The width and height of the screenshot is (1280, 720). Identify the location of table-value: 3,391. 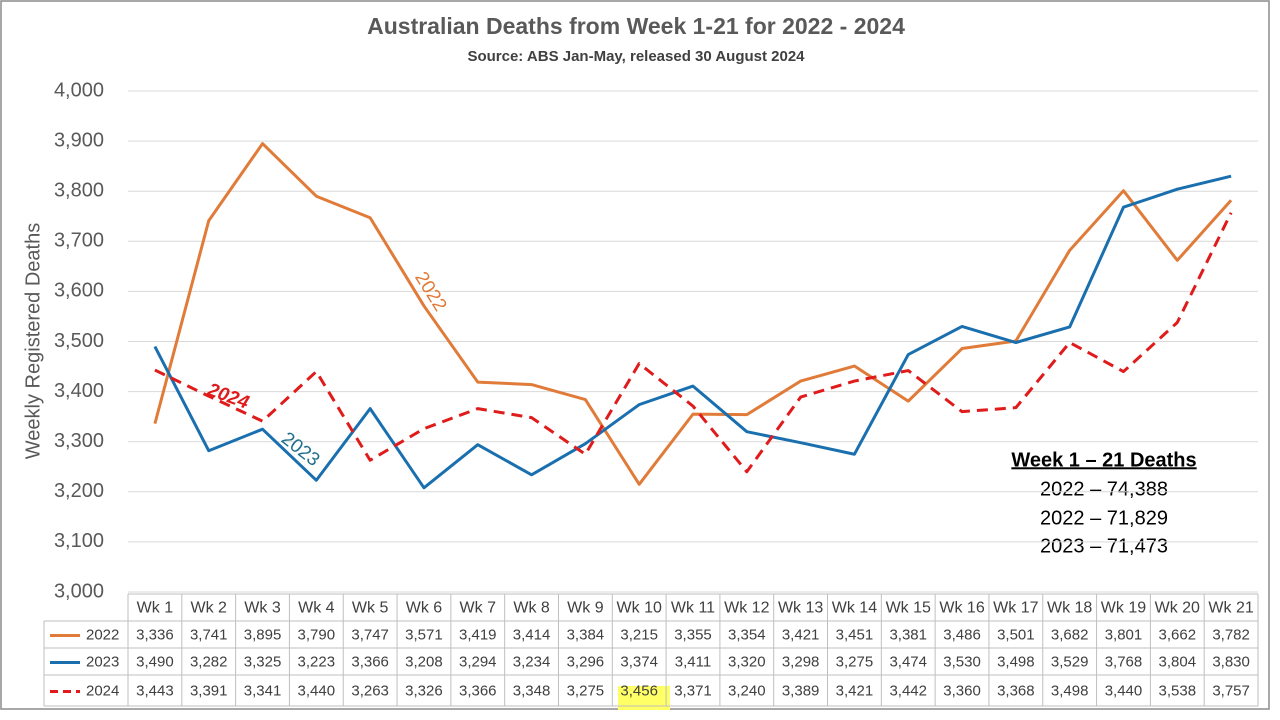
(209, 690).